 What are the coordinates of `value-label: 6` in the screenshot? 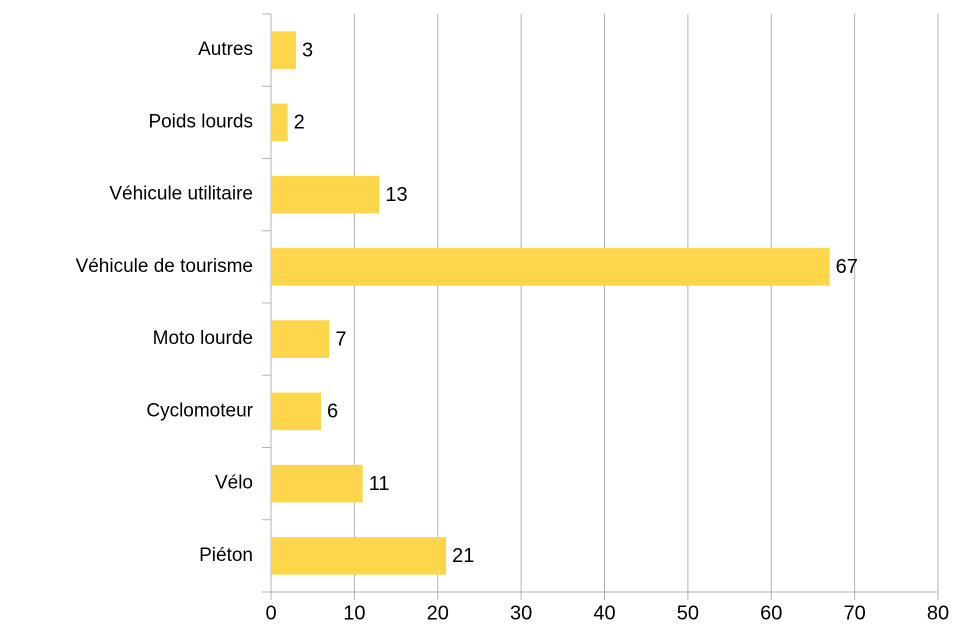 It's located at (332, 412).